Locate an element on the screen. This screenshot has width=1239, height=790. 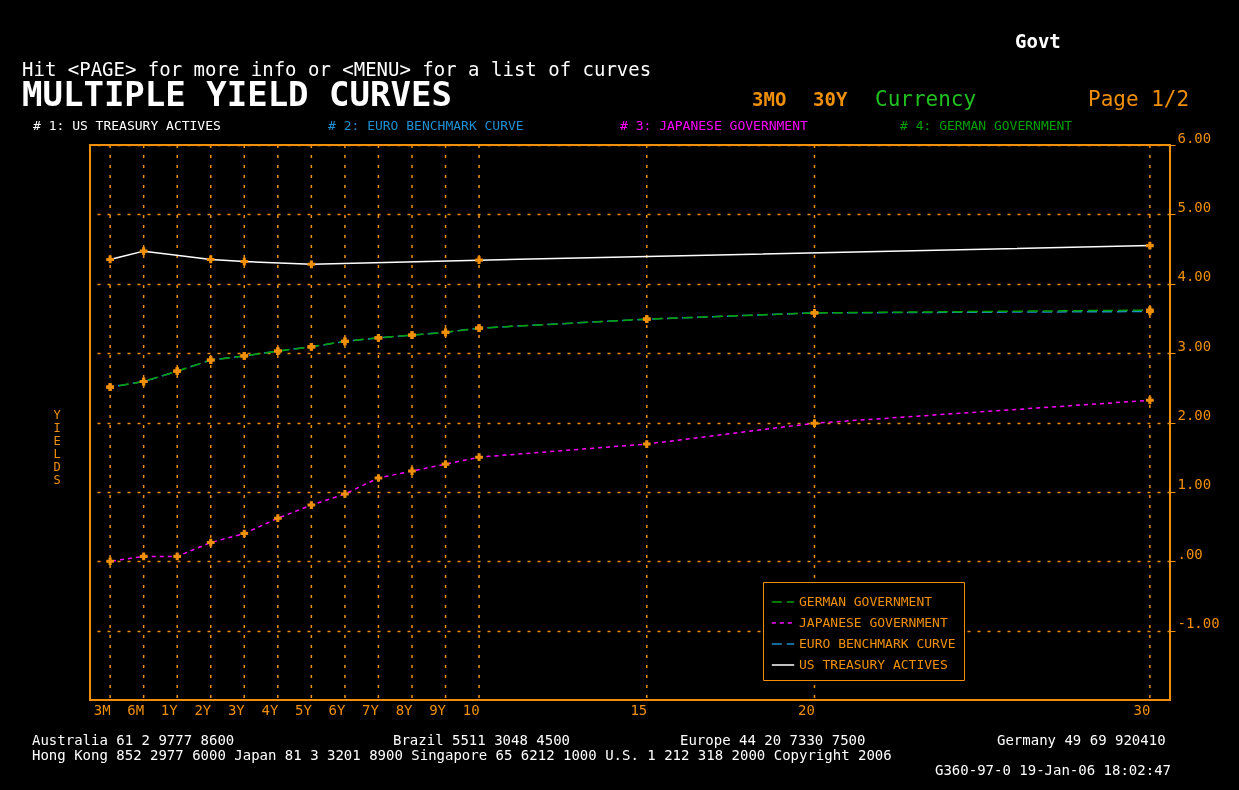
text: G360-97-0 19-Jan-06 18:02:47 is located at coordinates (1053, 770).